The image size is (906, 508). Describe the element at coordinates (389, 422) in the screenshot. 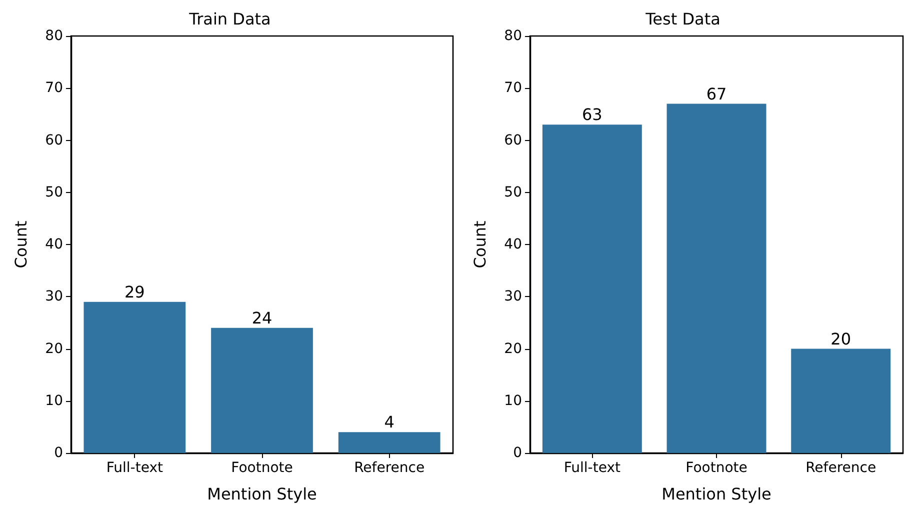

I see `data-label: 4` at that location.